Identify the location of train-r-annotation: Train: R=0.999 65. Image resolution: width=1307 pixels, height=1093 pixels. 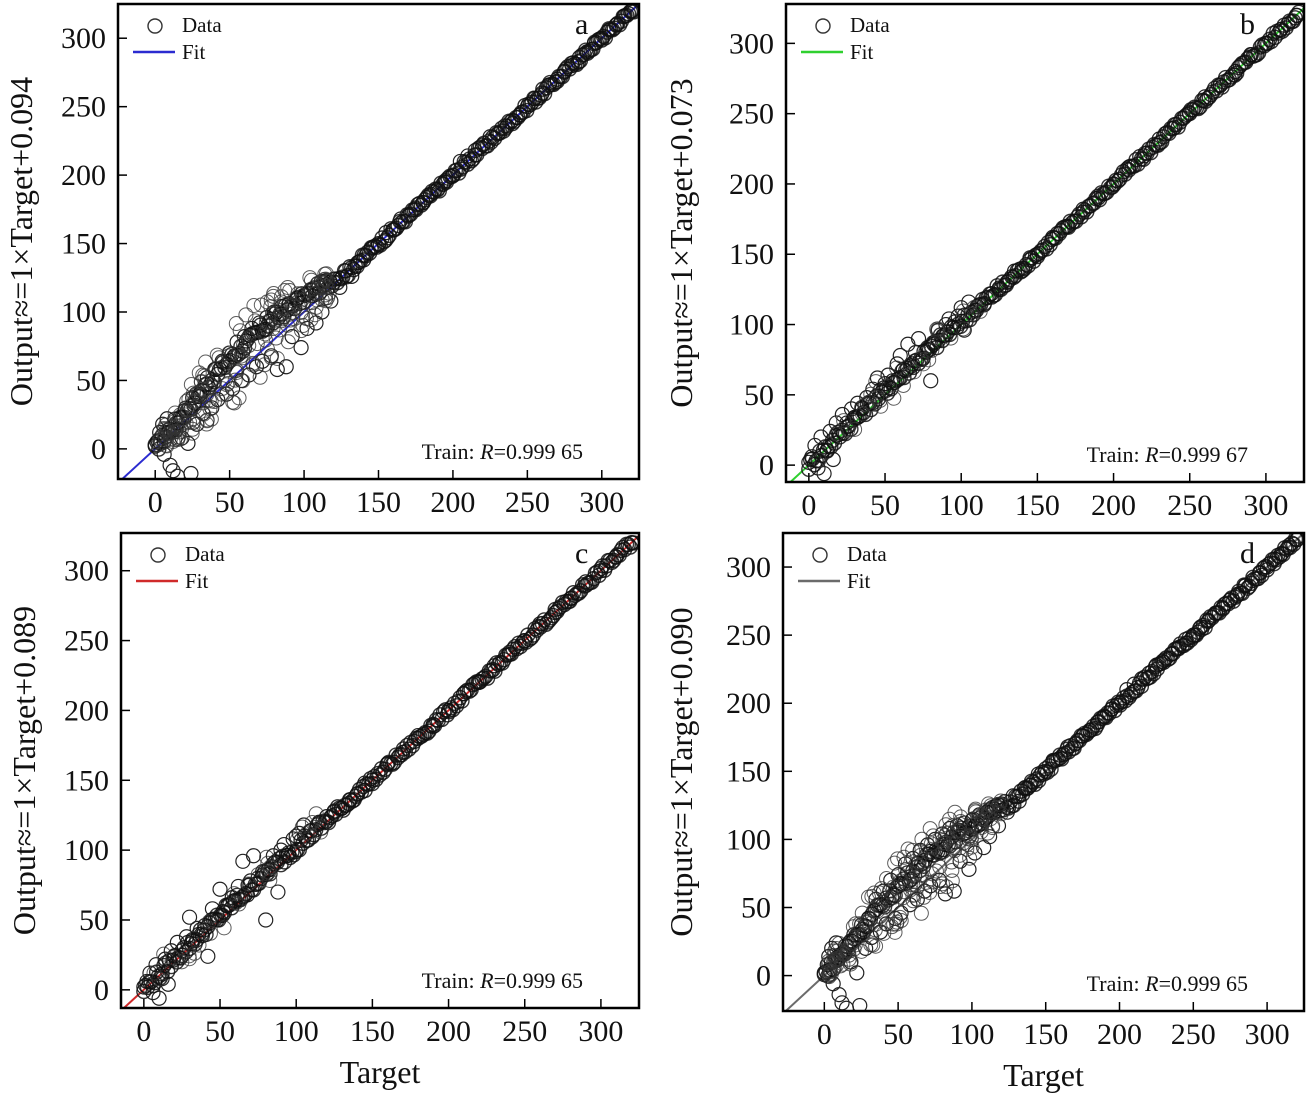
(502, 980).